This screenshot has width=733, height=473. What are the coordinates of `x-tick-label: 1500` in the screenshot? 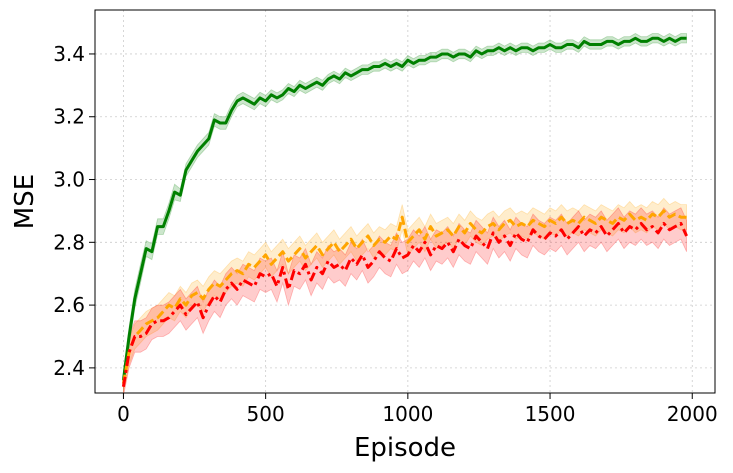 It's located at (550, 414).